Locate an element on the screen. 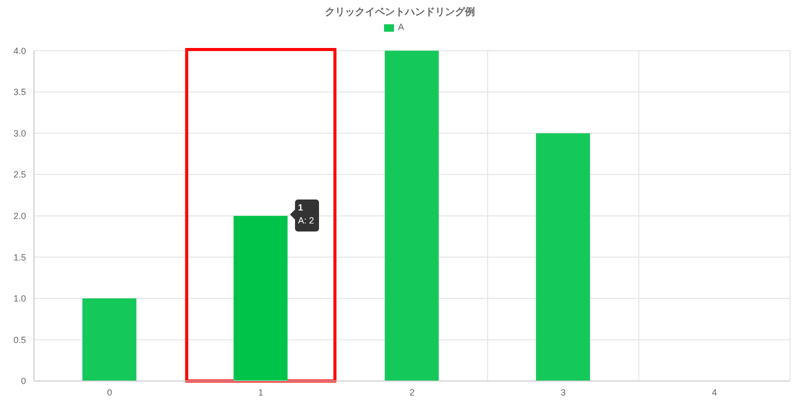  legend-label: A is located at coordinates (401, 27).